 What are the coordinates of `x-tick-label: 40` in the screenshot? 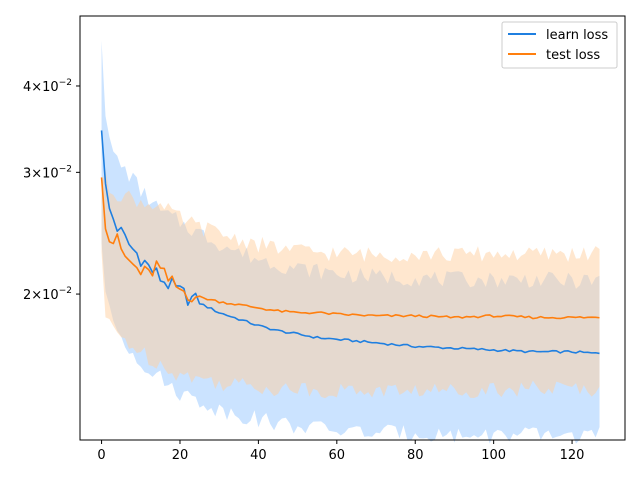 It's located at (258, 455).